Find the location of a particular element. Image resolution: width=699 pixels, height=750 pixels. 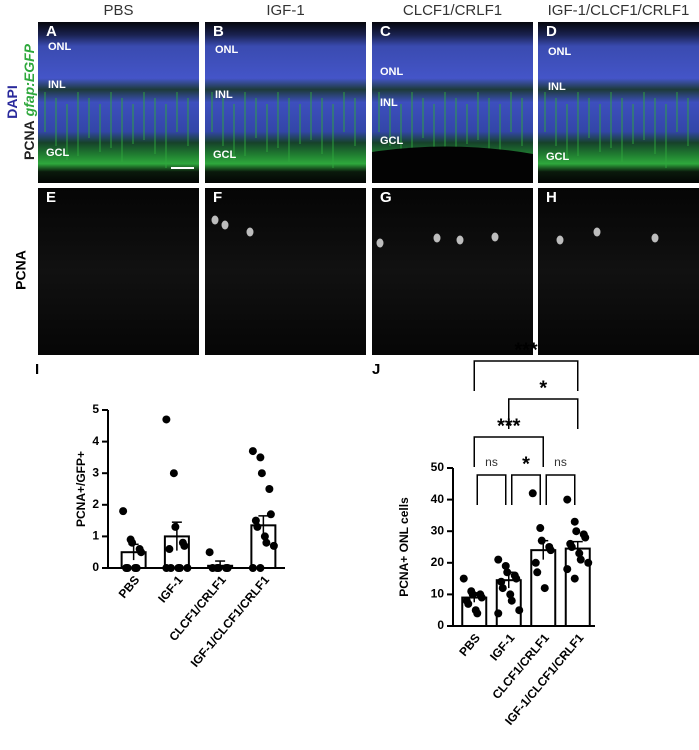

column-header: IGF-1 is located at coordinates (285, 10).